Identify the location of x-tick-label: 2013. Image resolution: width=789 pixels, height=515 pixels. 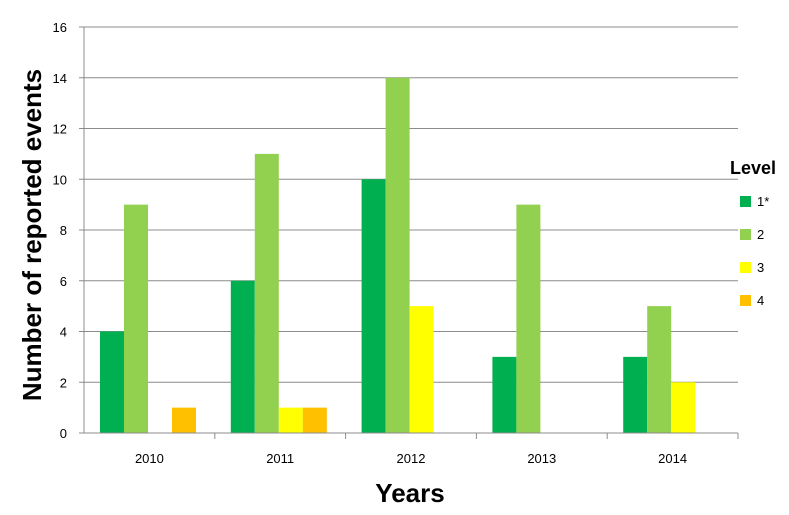
(541, 458).